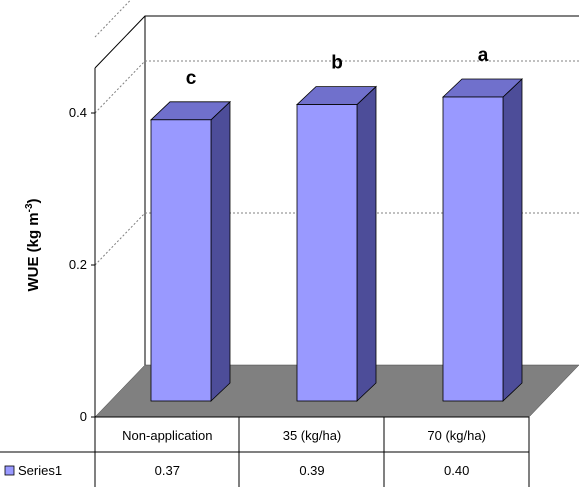 The image size is (579, 487). I want to click on y-axis-label: WUE (kg m-3), so click(33, 244).